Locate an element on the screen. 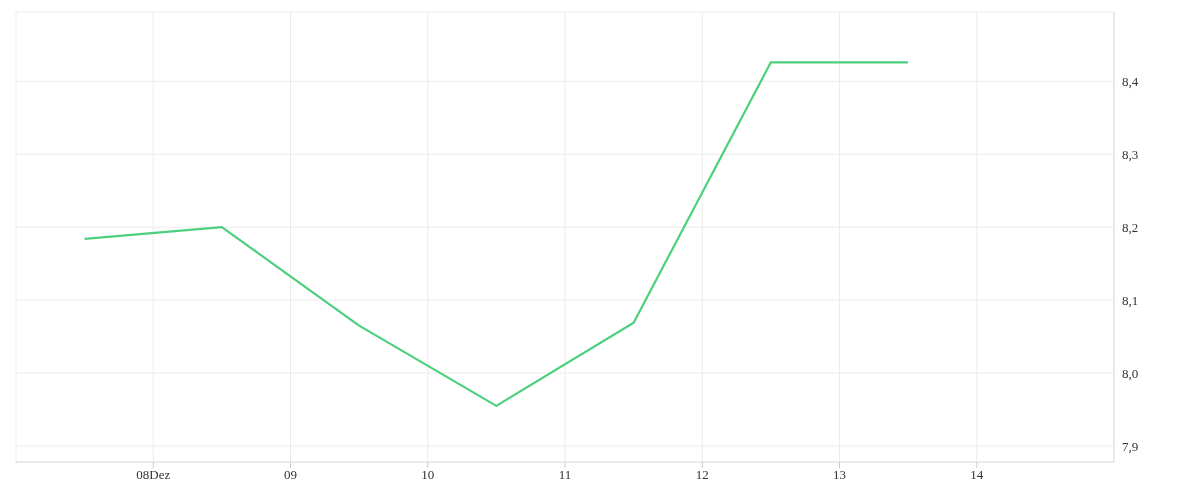 The height and width of the screenshot is (500, 1200). x-tick-label: 08Dez is located at coordinates (153, 475).